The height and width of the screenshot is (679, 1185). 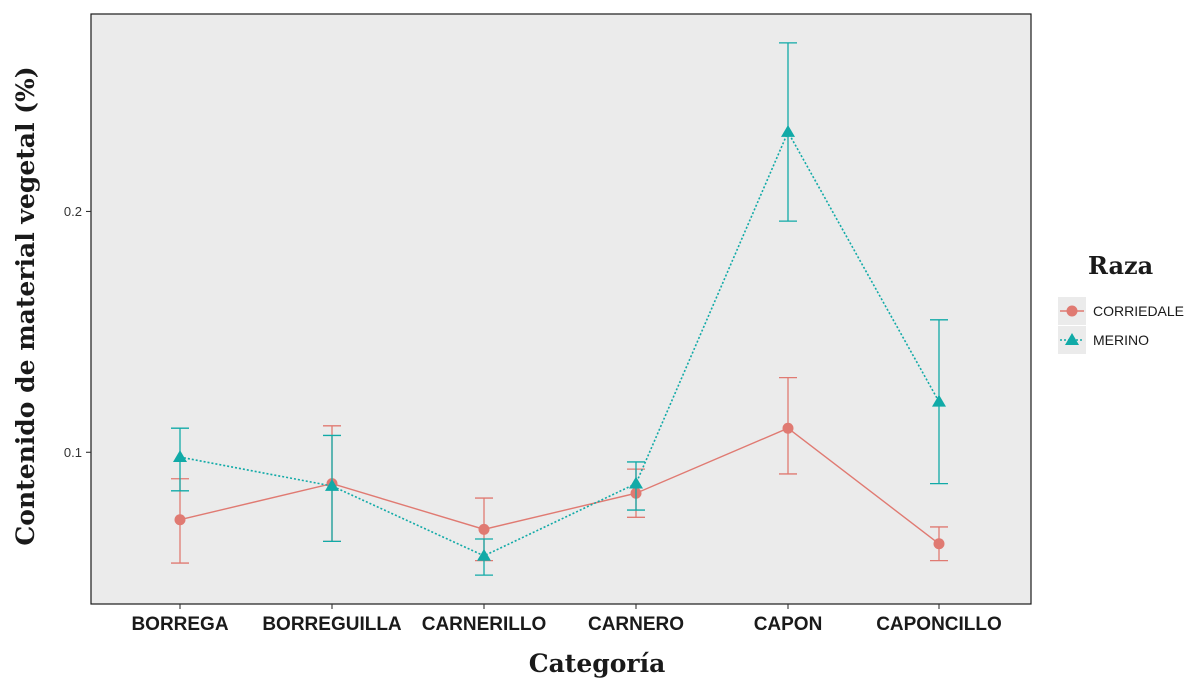 What do you see at coordinates (73, 211) in the screenshot?
I see `y-tick-label: 0.2` at bounding box center [73, 211].